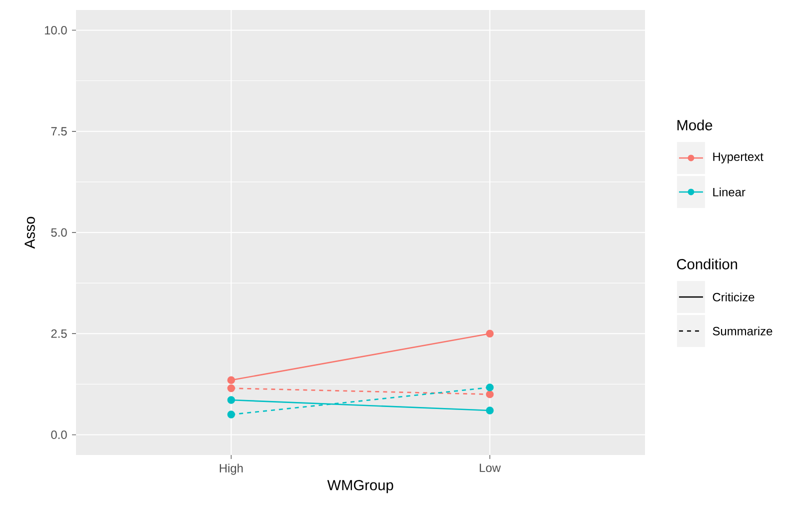 This screenshot has height=508, width=794. What do you see at coordinates (29, 232) in the screenshot?
I see `y-axis-title: Asso` at bounding box center [29, 232].